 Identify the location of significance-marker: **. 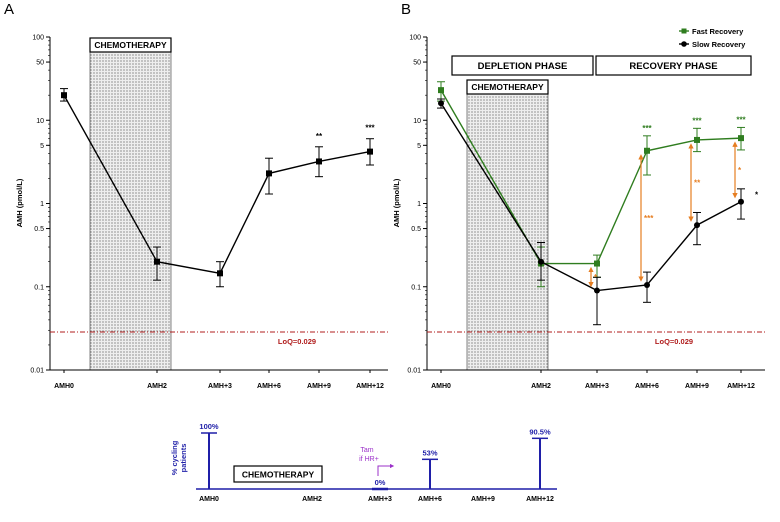
(319, 136).